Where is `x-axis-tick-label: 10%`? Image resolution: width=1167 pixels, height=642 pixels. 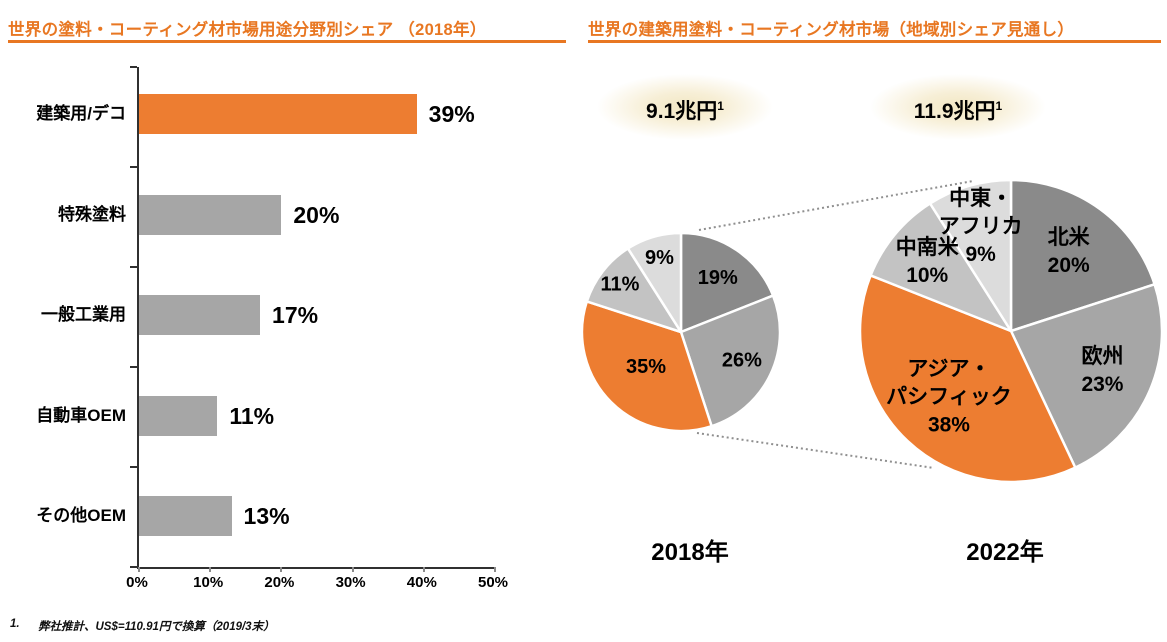 x-axis-tick-label: 10% is located at coordinates (208, 582).